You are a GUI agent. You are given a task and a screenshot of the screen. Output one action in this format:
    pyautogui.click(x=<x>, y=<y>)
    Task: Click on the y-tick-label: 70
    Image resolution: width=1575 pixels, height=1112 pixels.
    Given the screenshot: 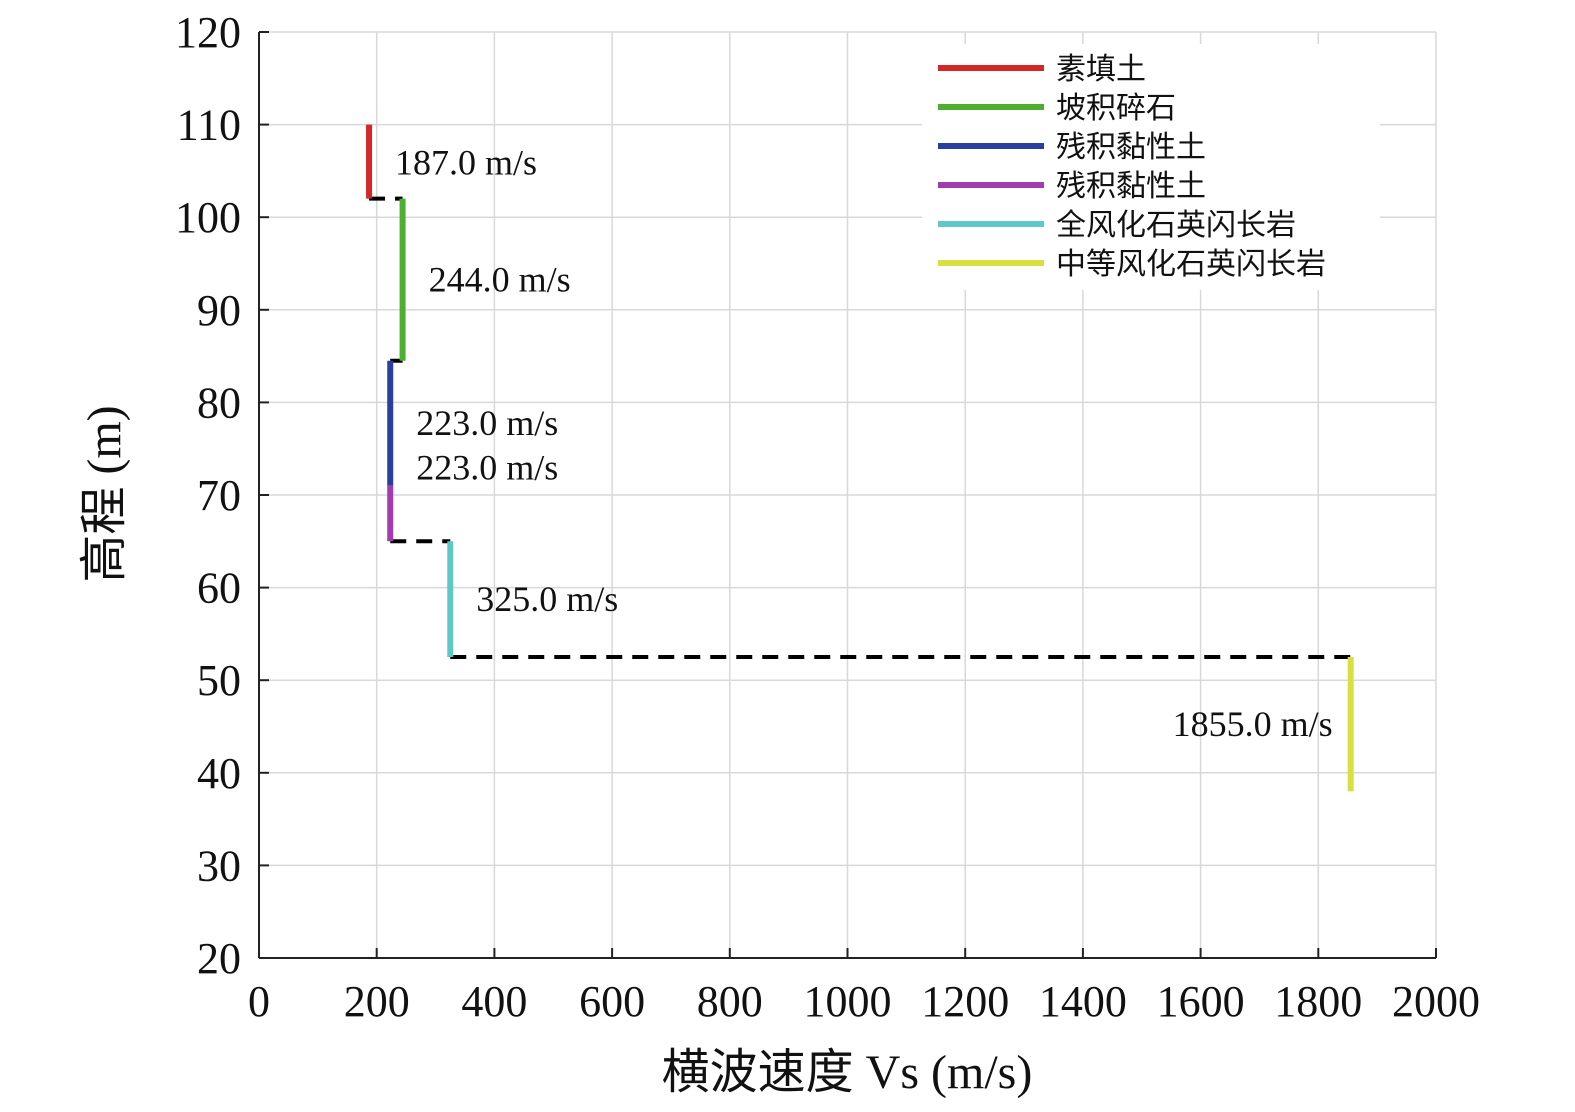 What is the action you would take?
    pyautogui.click(x=219, y=495)
    